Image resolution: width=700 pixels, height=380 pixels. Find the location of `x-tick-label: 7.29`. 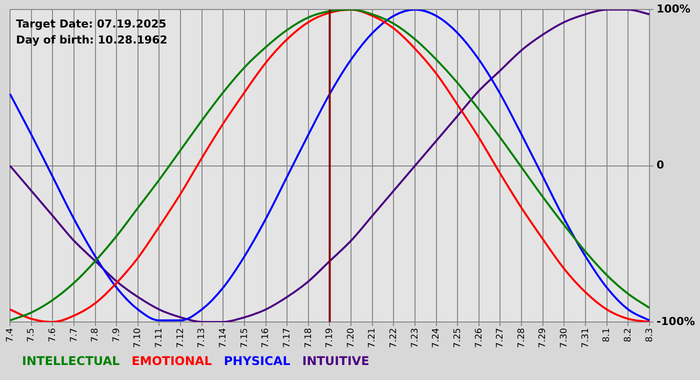

x-tick-label: 7.29 is located at coordinates (543, 338).